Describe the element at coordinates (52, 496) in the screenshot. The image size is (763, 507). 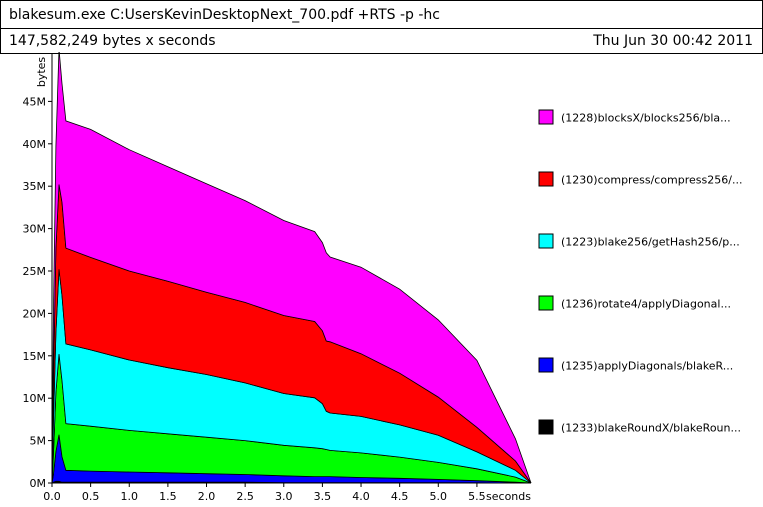
I see `x-tick-label: 0.0` at that location.